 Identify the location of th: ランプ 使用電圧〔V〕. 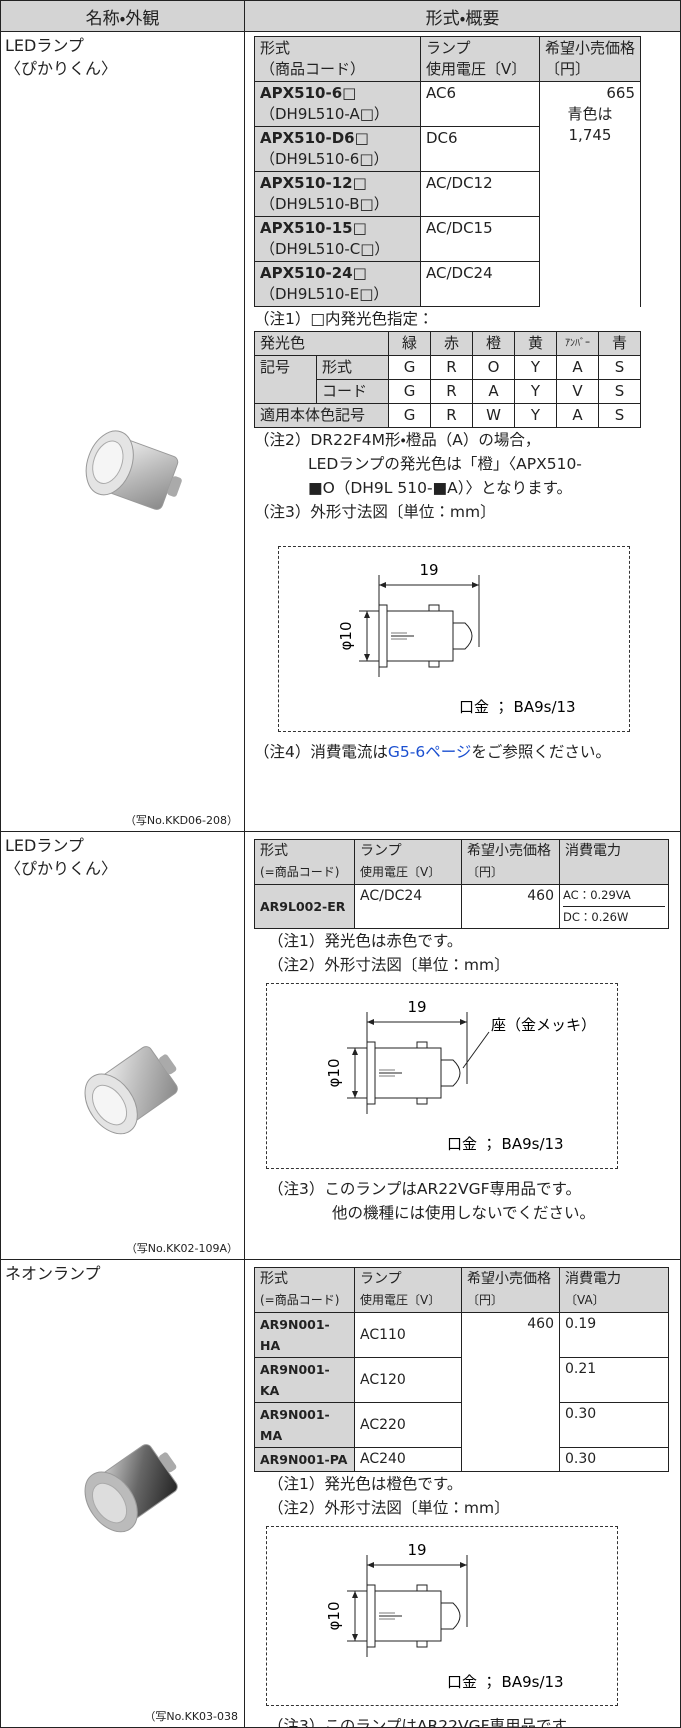
(408, 862).